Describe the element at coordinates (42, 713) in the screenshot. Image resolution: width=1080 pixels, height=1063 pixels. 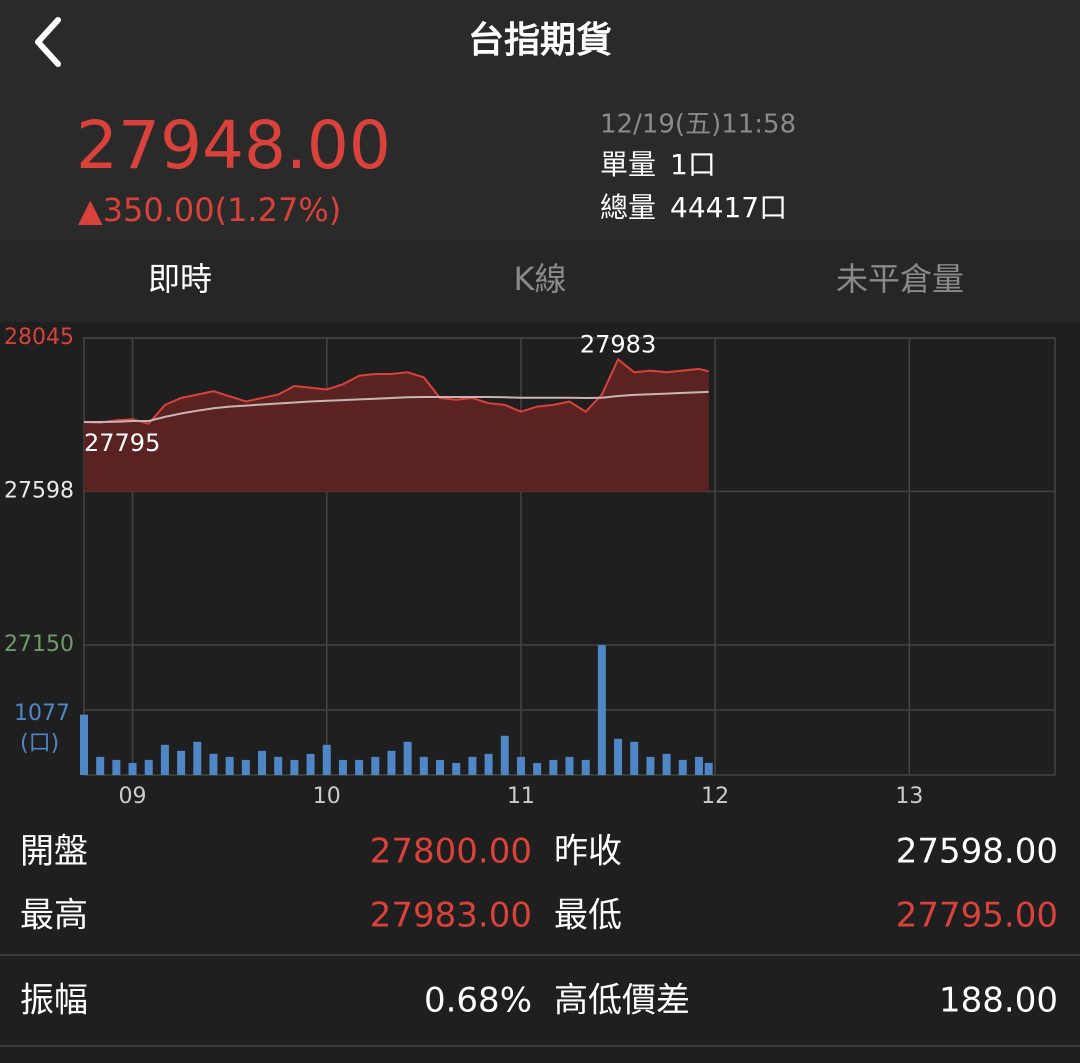
I see `y-tick-label: 1077` at that location.